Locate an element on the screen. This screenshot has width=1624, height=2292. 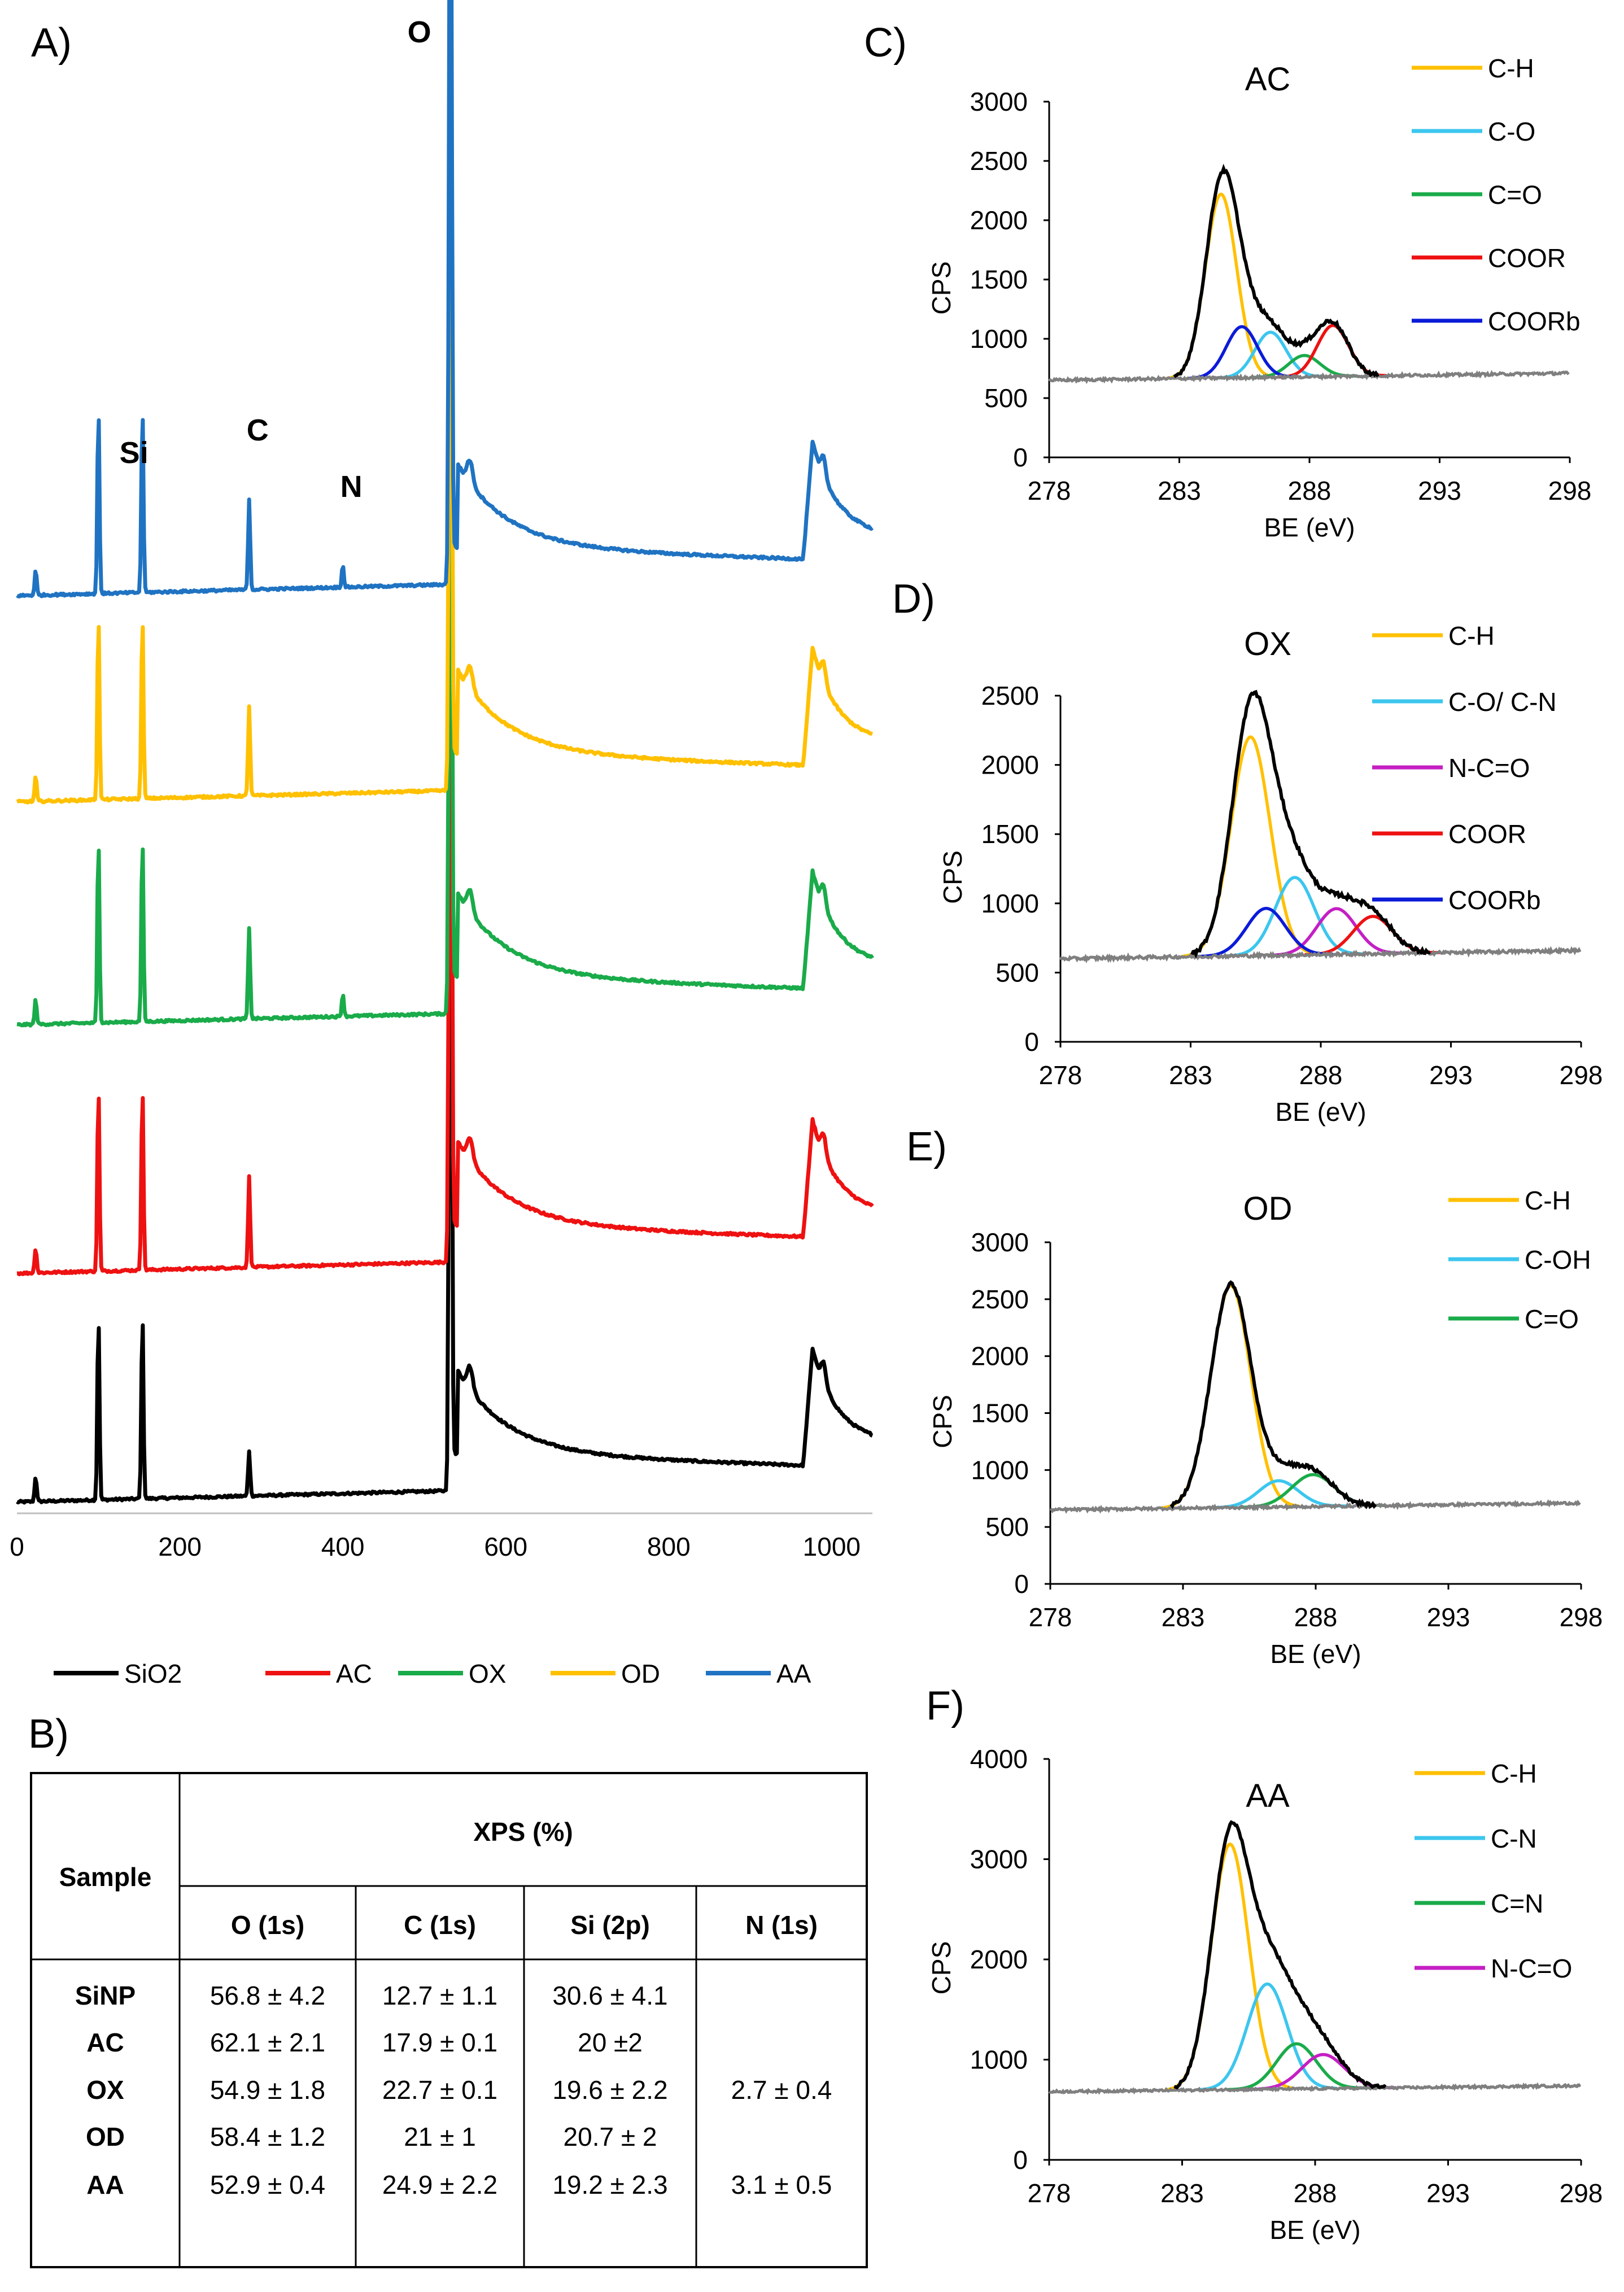
survey-x-tick-label: 600 is located at coordinates (505, 1546).